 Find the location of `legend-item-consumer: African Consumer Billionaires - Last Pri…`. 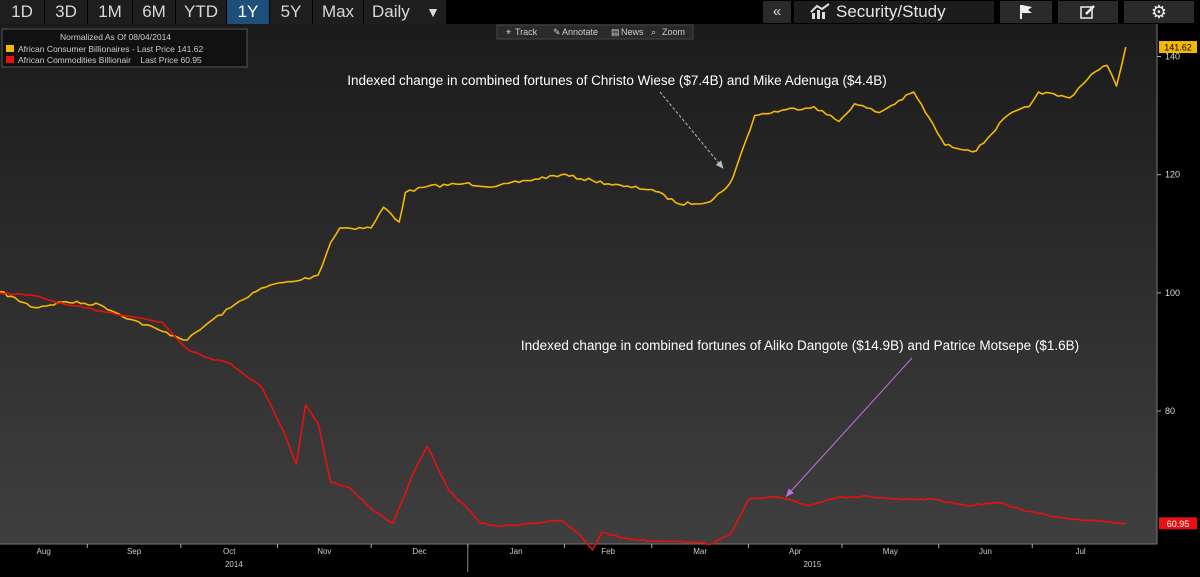

legend-item-consumer: African Consumer Billionaires - Last Pri… is located at coordinates (110, 49).